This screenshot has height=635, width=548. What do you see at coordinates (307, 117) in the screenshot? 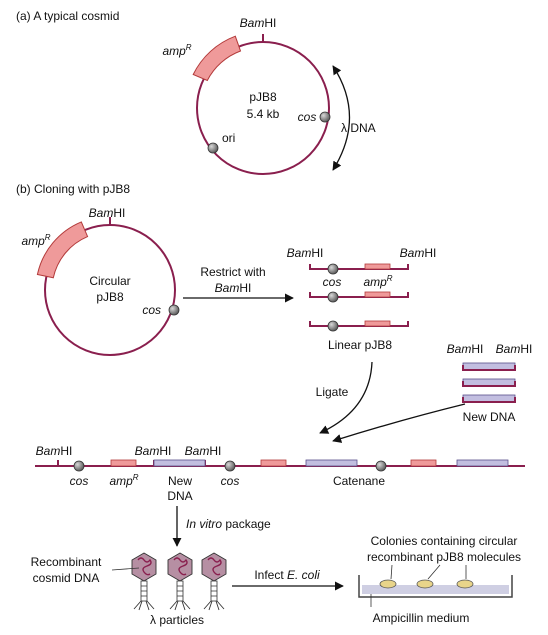
I see `cos-label-a: cos` at bounding box center [307, 117].